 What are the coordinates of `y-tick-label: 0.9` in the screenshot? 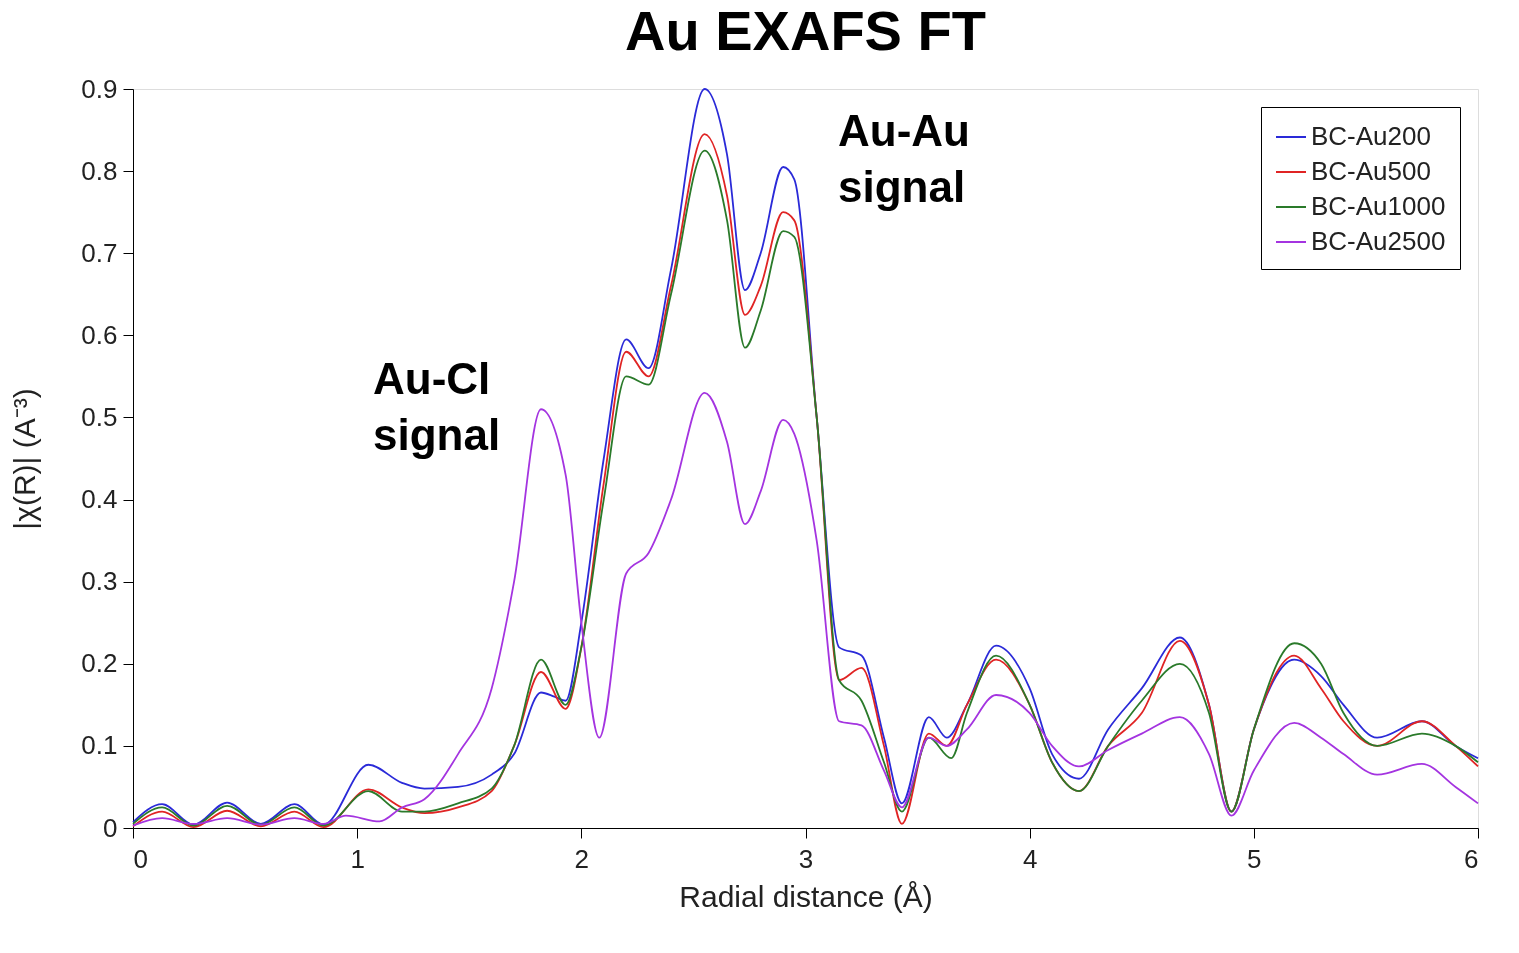 It's located at (99, 88).